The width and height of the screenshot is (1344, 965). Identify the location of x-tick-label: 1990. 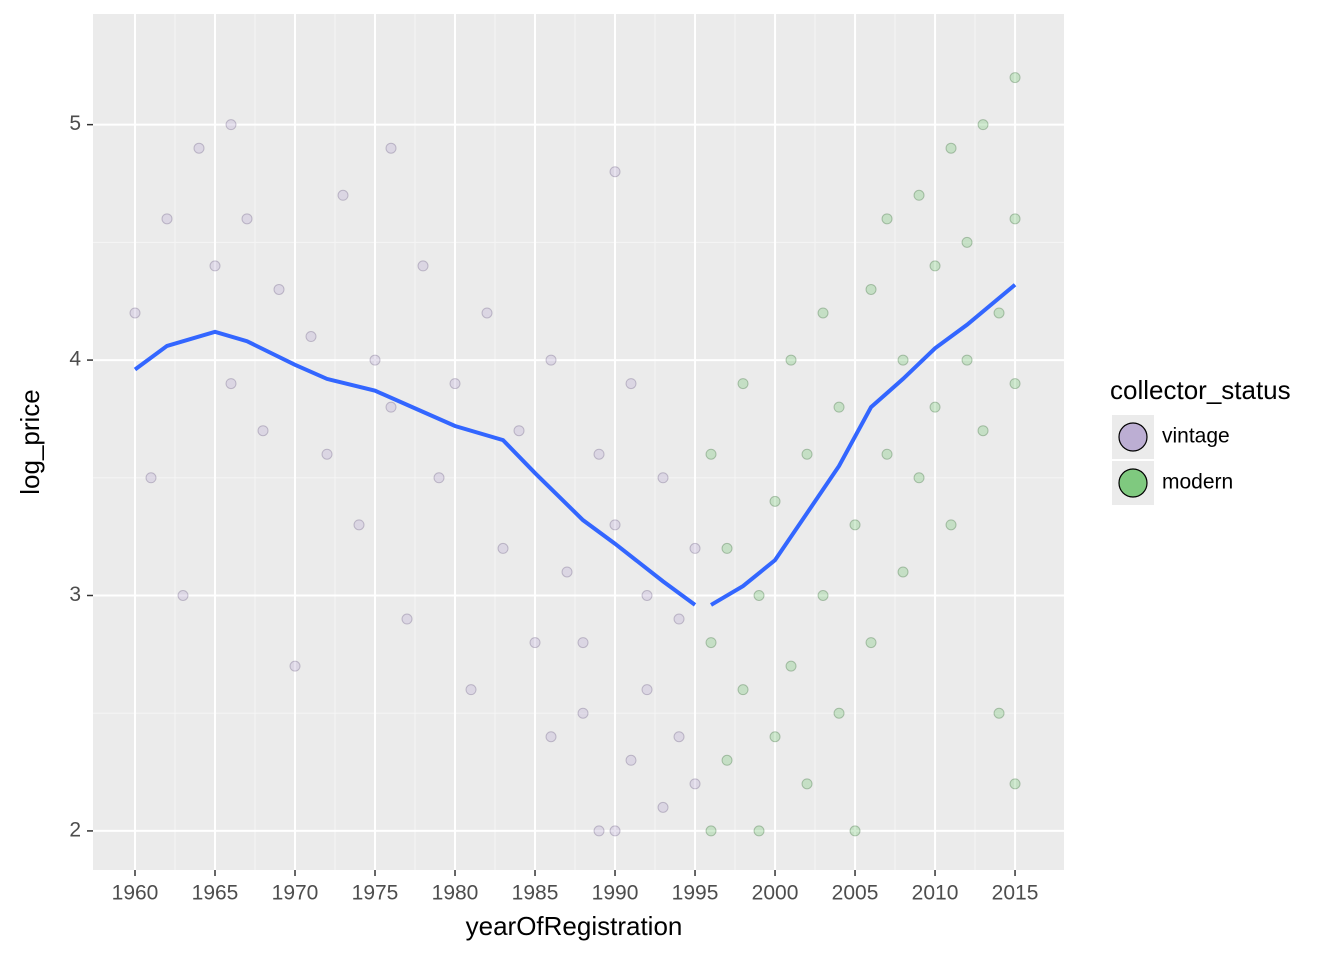
(615, 893).